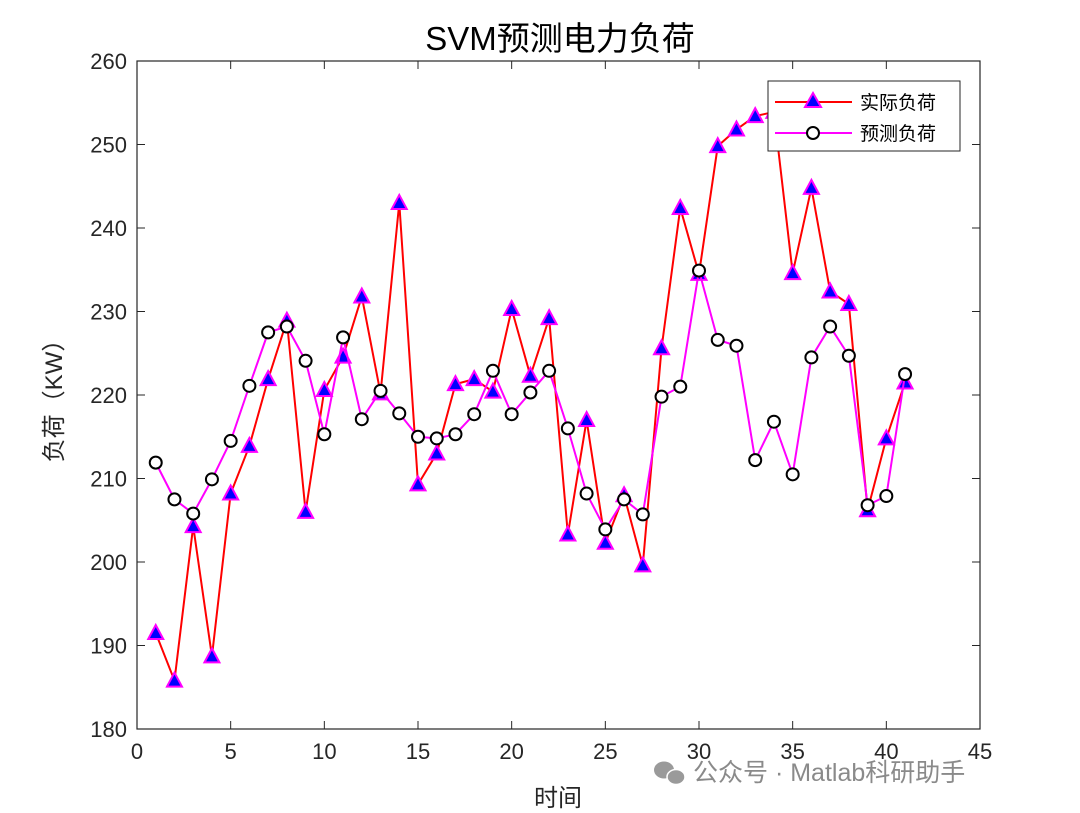 This screenshot has height=813, width=1080. I want to click on legend-box, so click(864, 116).